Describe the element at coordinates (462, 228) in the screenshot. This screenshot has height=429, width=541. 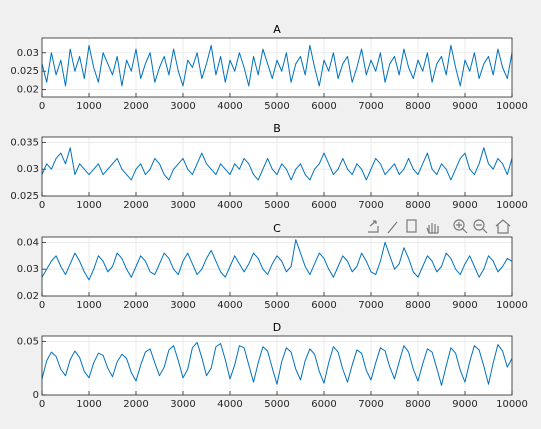
I see `zoom-in-glyph` at that location.